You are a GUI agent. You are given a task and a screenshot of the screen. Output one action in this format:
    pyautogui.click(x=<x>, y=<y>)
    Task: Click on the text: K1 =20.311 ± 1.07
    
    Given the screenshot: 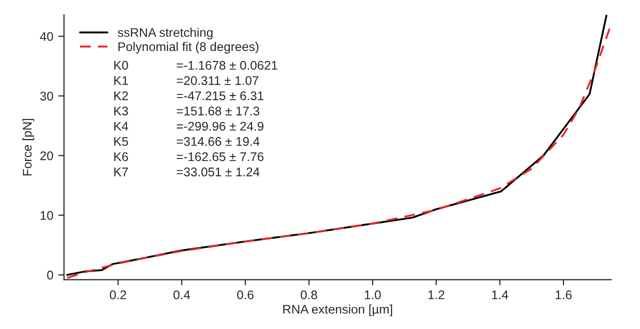 What is the action you would take?
    pyautogui.click(x=186, y=80)
    